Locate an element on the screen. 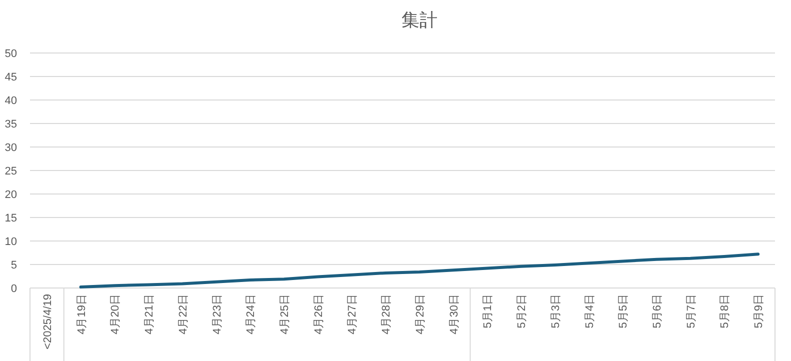  y-tick-label: 10 is located at coordinates (10, 242).